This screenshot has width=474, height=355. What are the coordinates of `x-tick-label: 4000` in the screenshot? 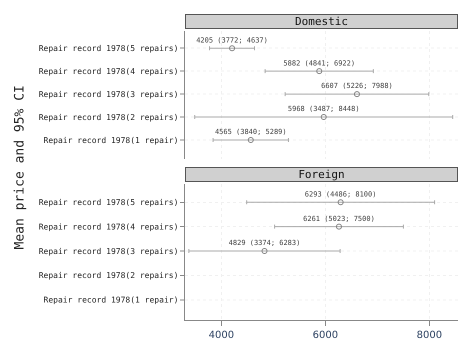 It's located at (221, 335).